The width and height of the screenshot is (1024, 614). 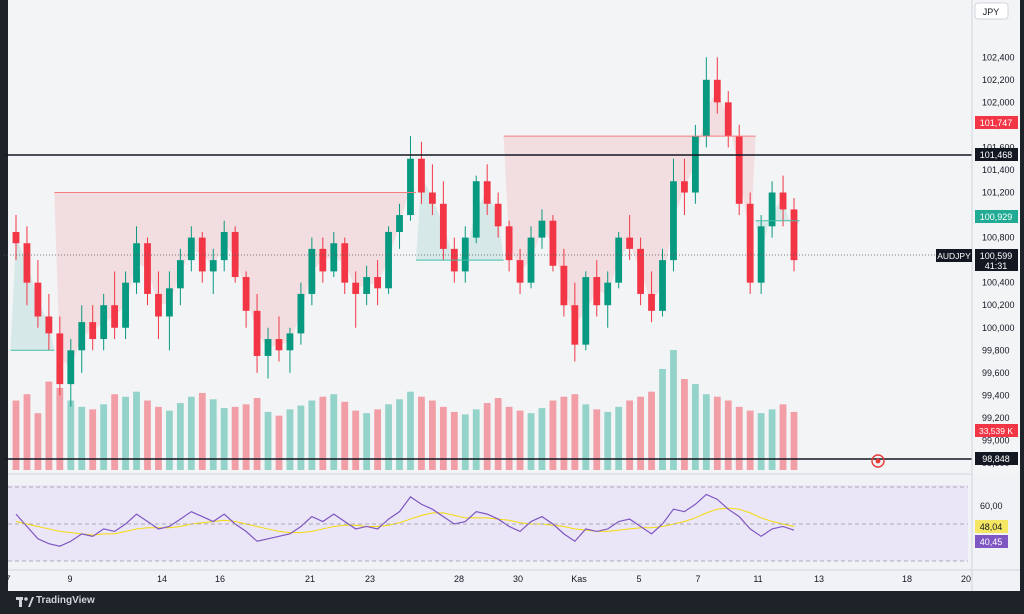 I want to click on alert-icon, so click(x=878, y=461).